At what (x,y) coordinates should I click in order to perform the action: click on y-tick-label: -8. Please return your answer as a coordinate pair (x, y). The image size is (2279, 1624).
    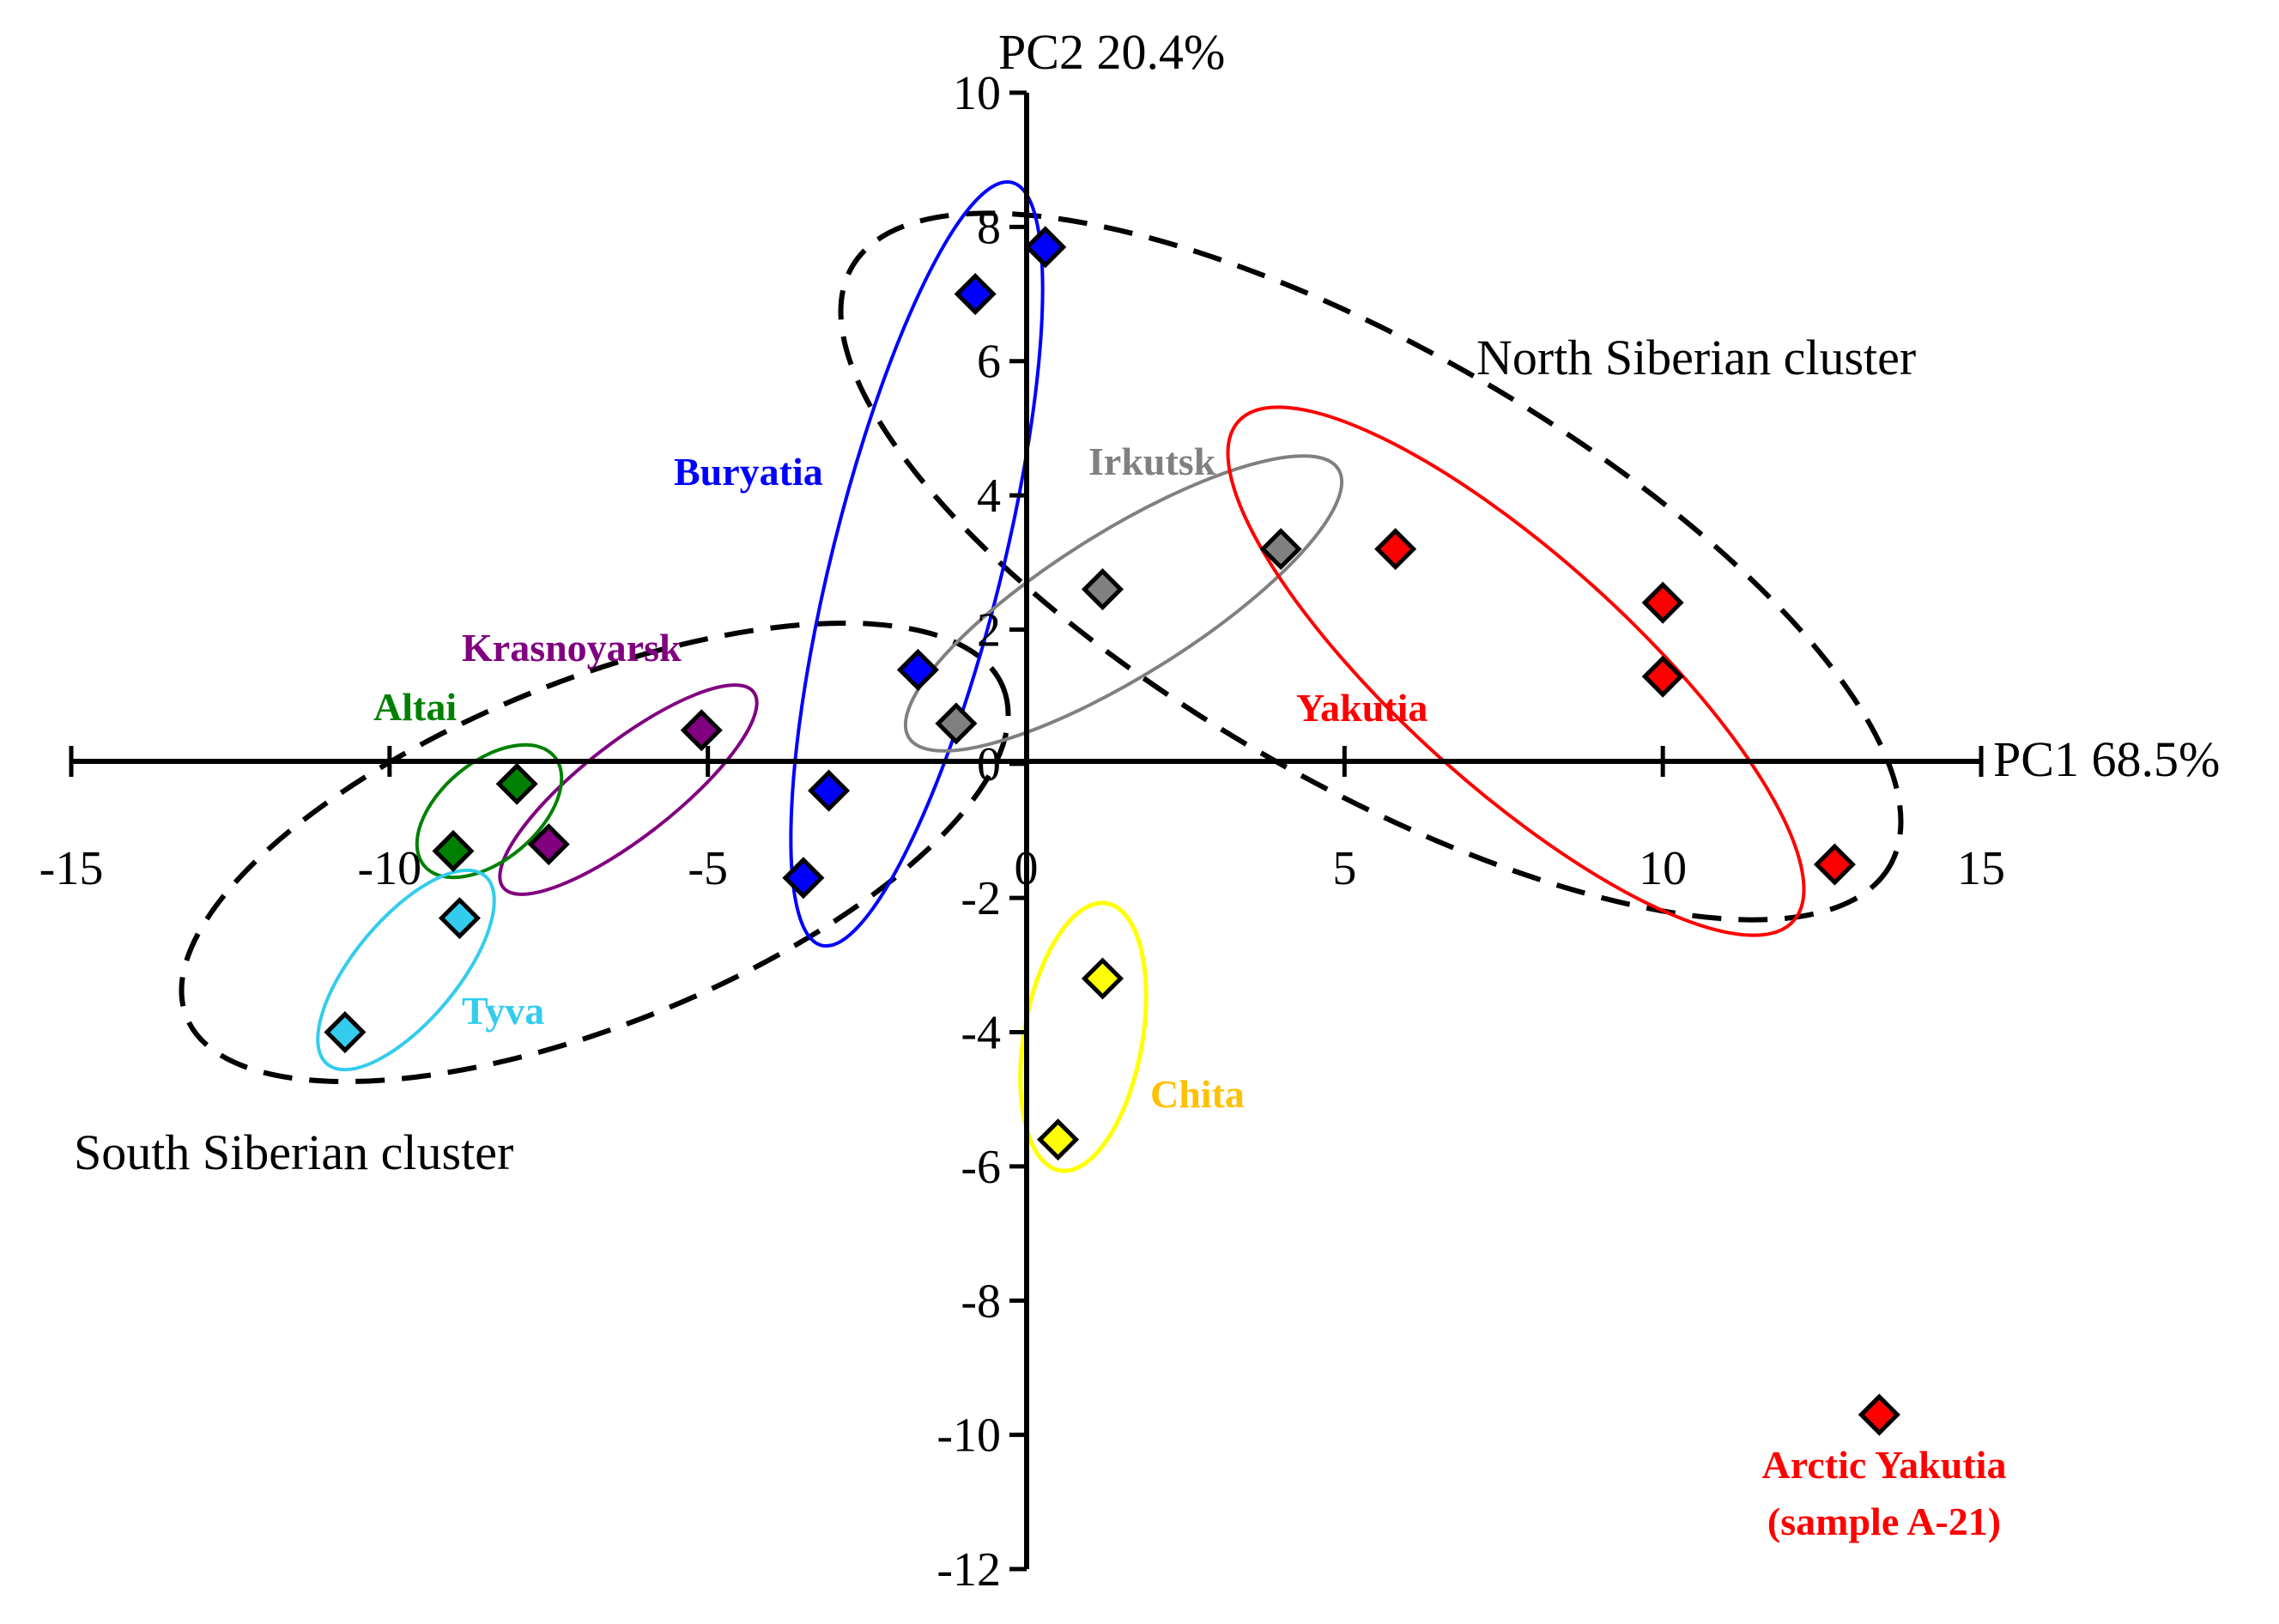
    Looking at the image, I should click on (981, 1301).